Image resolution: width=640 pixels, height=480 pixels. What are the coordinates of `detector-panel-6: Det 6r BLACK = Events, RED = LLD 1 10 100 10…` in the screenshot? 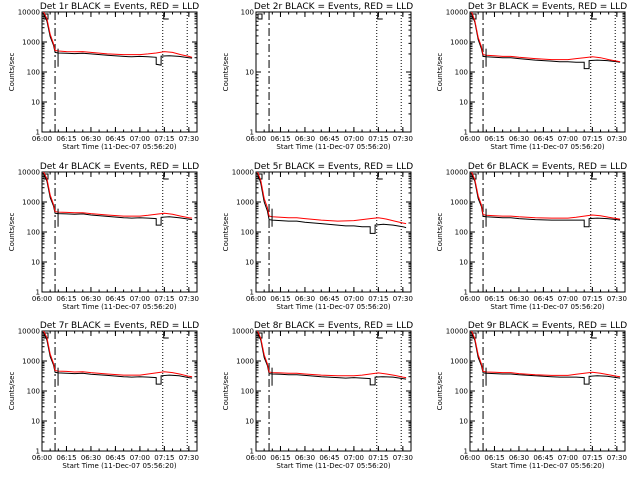 It's located at (531, 236).